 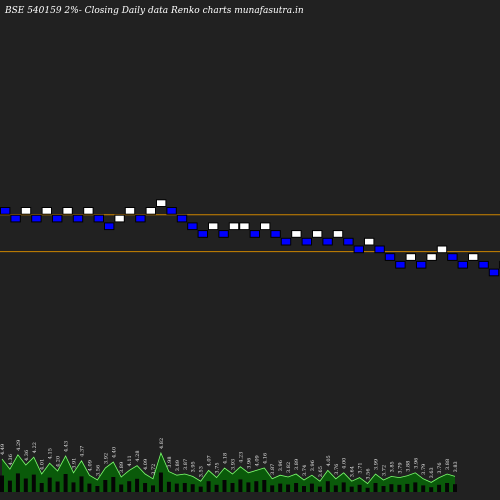 What do you see at coordinates (241, 457) in the screenshot?
I see `volume-label: 4.23` at bounding box center [241, 457].